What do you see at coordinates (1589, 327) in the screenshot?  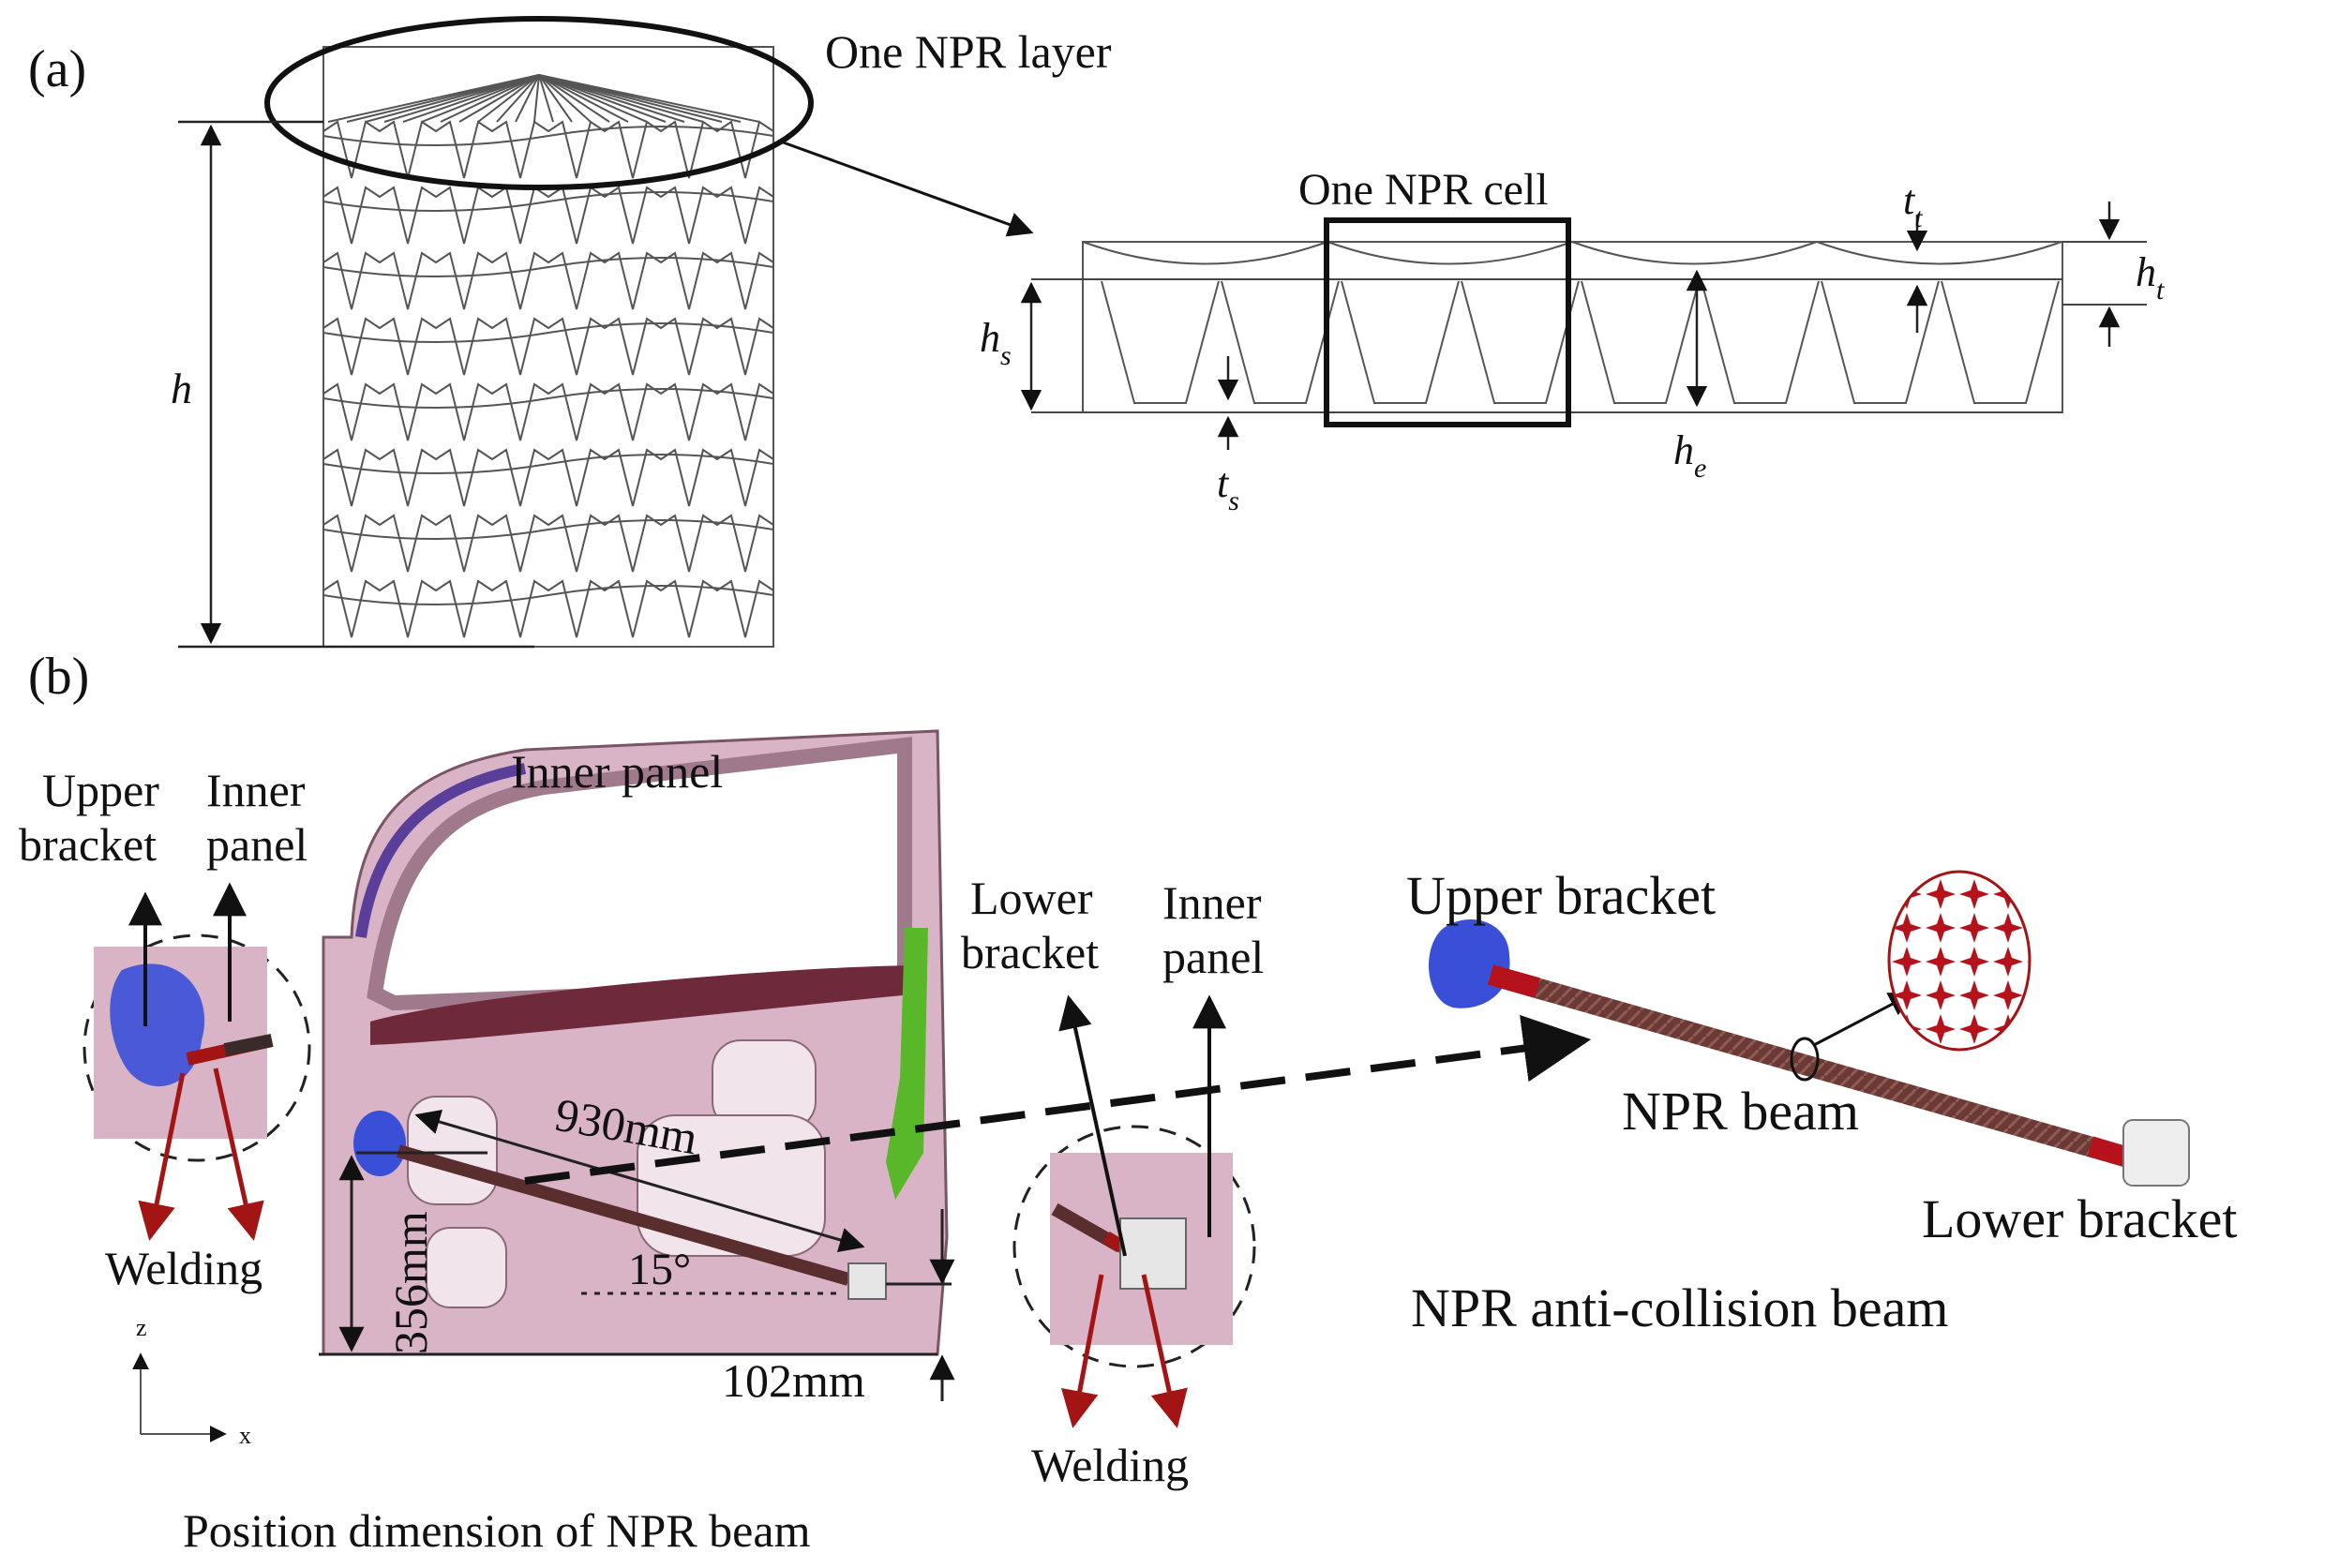 I see `npr-layer-strip` at bounding box center [1589, 327].